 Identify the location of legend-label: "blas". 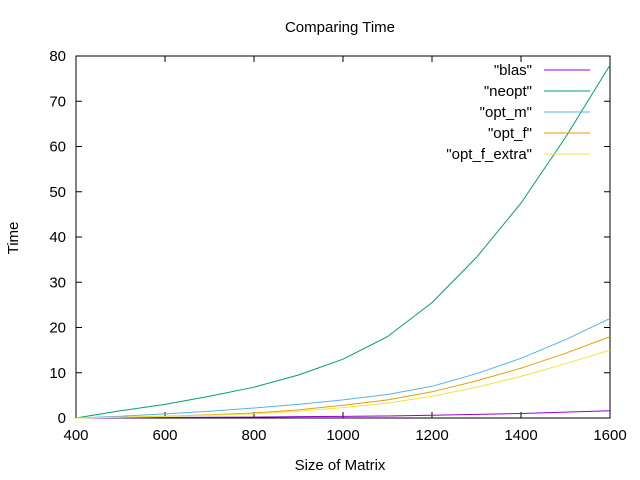
(513, 70).